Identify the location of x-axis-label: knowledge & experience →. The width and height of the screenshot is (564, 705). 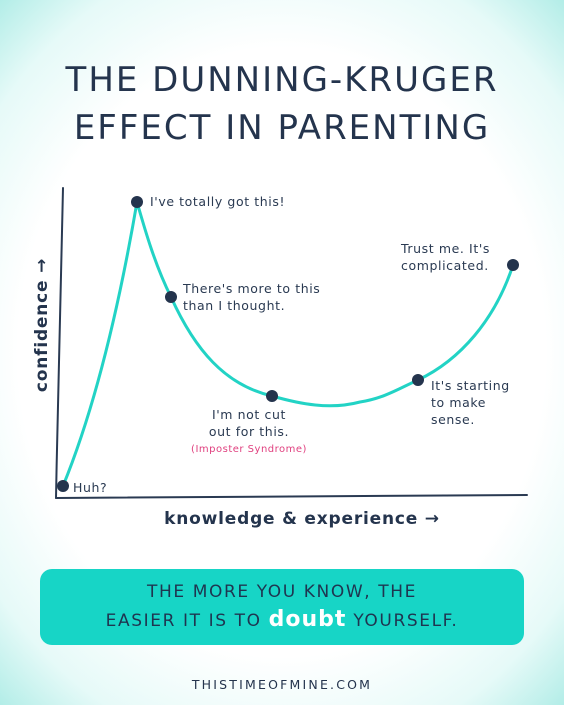
(302, 519).